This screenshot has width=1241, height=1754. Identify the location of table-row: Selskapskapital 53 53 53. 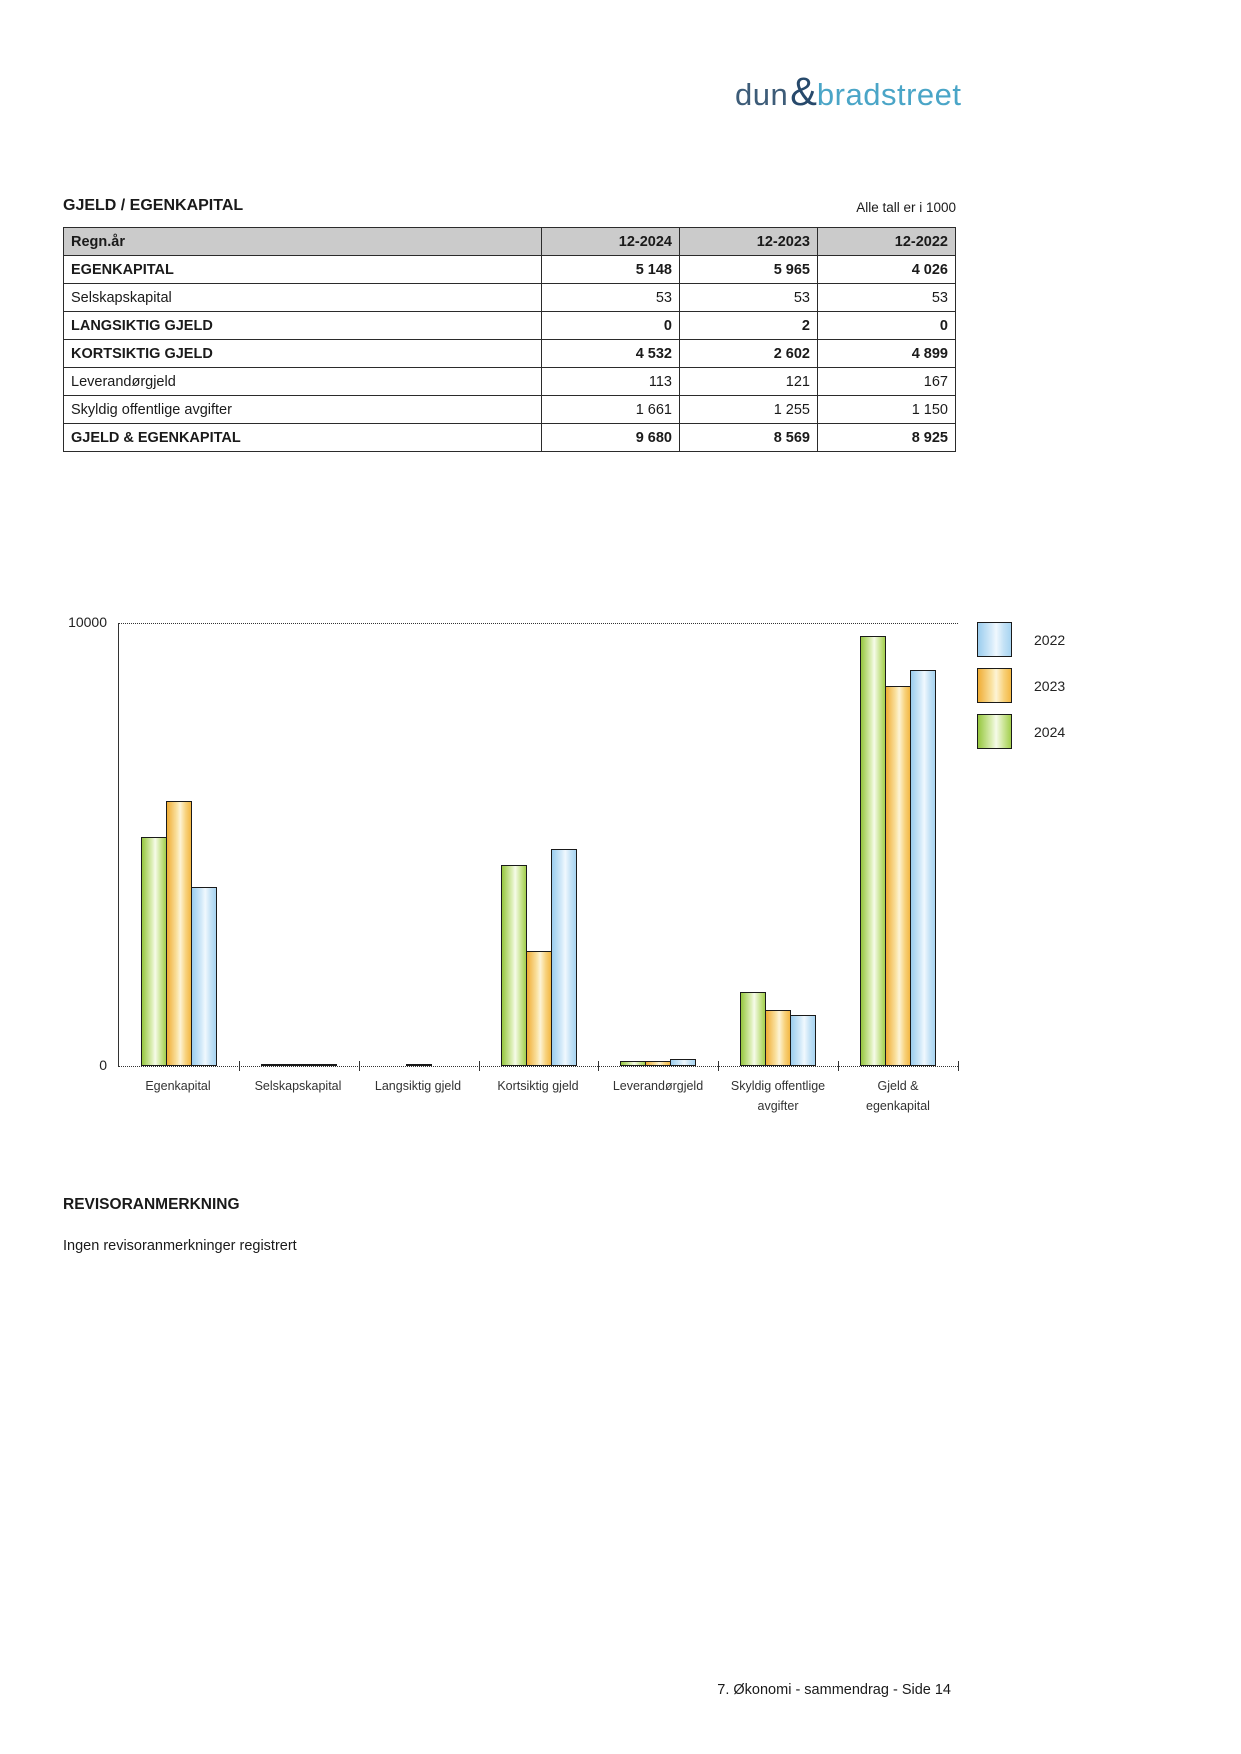
(509, 297).